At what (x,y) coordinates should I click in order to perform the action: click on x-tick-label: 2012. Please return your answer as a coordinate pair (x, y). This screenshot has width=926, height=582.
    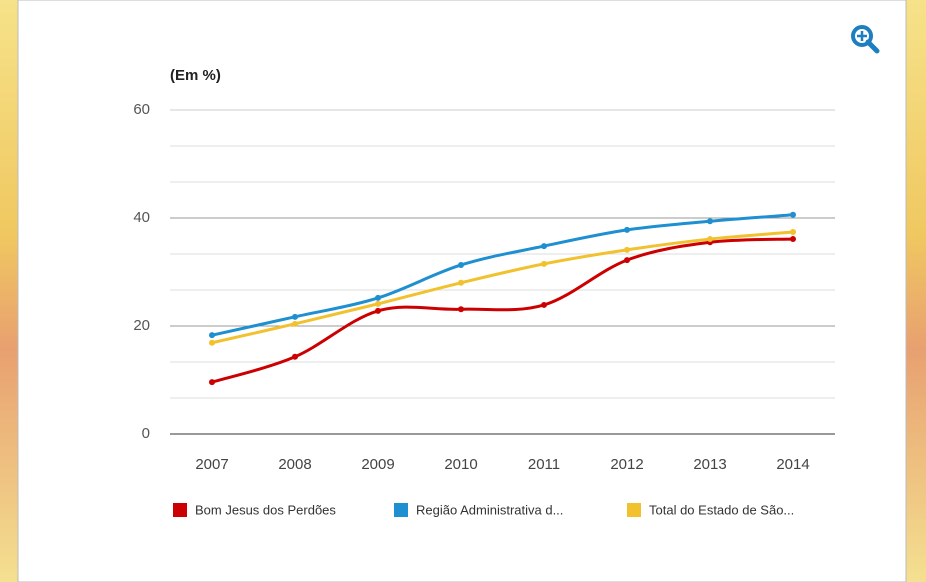
    Looking at the image, I should click on (626, 464).